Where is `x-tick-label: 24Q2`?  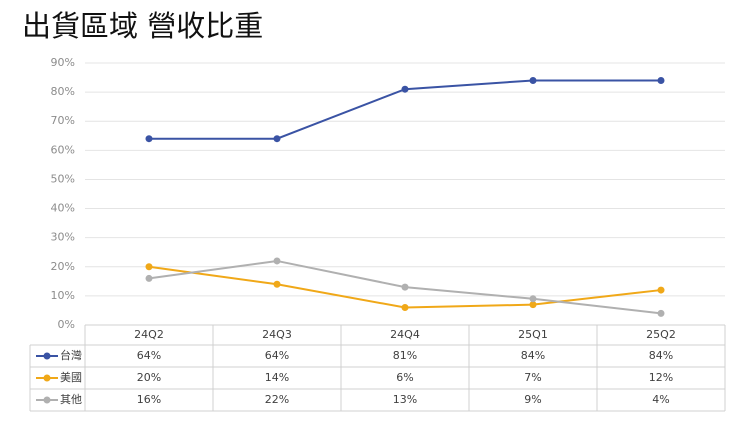
x-tick-label: 24Q2 is located at coordinates (149, 334).